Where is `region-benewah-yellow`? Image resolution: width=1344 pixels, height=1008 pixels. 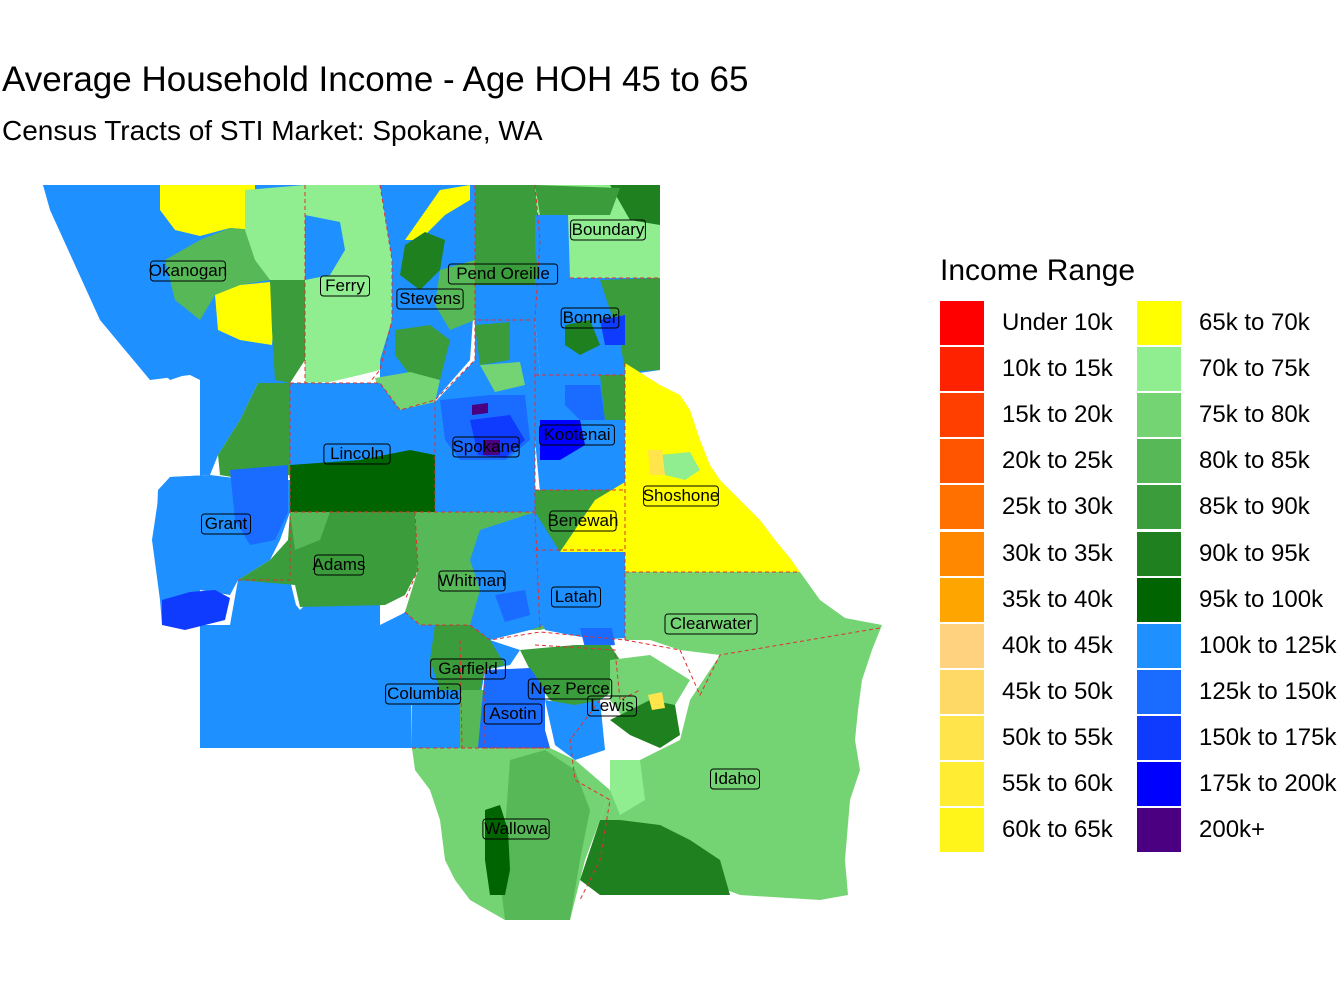
region-benewah-yellow is located at coordinates (592, 517).